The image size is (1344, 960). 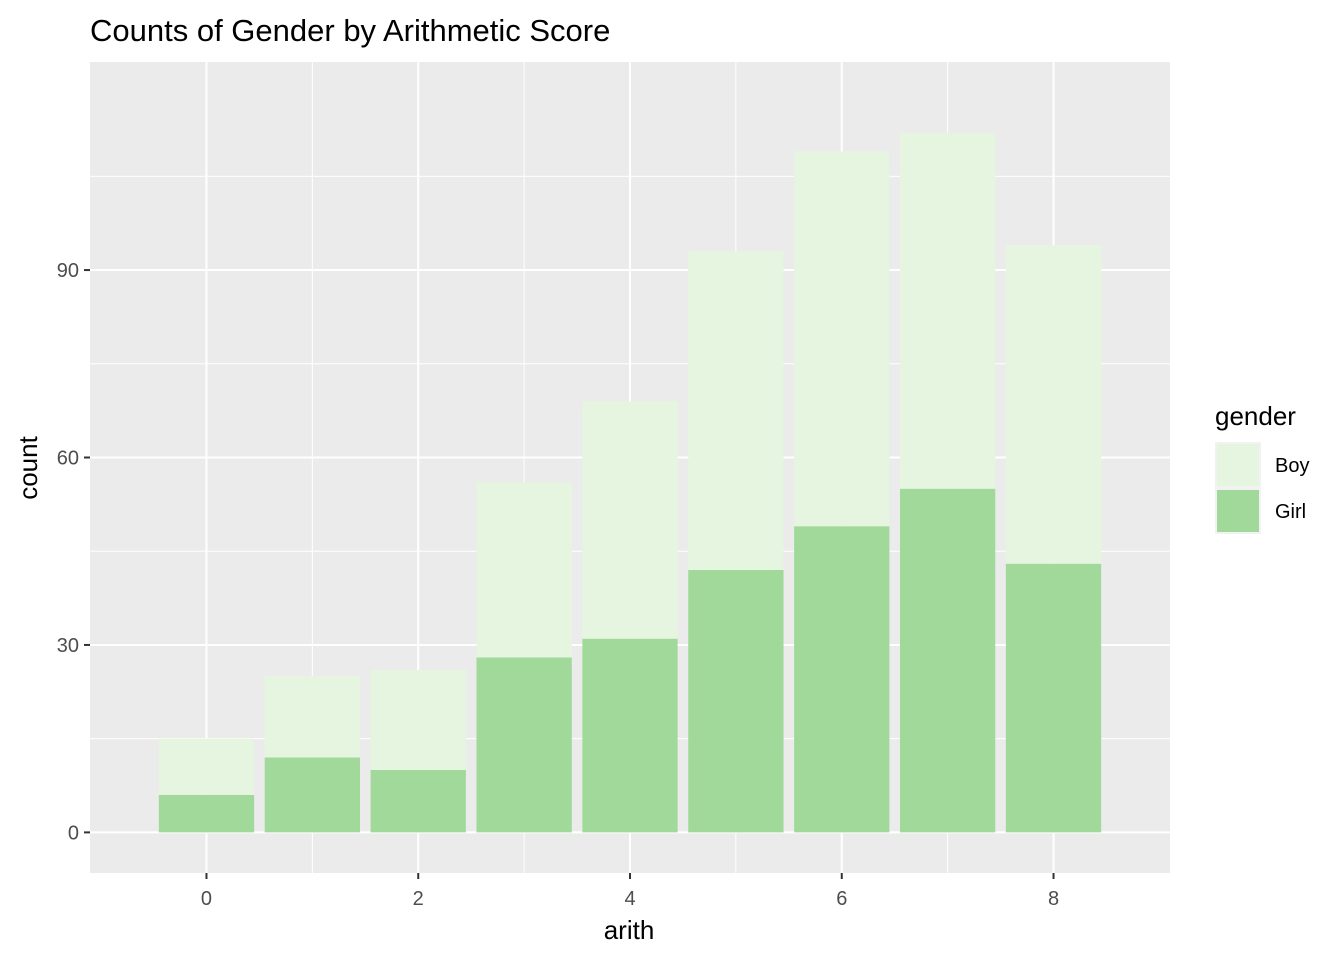 I want to click on legend-title: gender, so click(x=1255, y=416).